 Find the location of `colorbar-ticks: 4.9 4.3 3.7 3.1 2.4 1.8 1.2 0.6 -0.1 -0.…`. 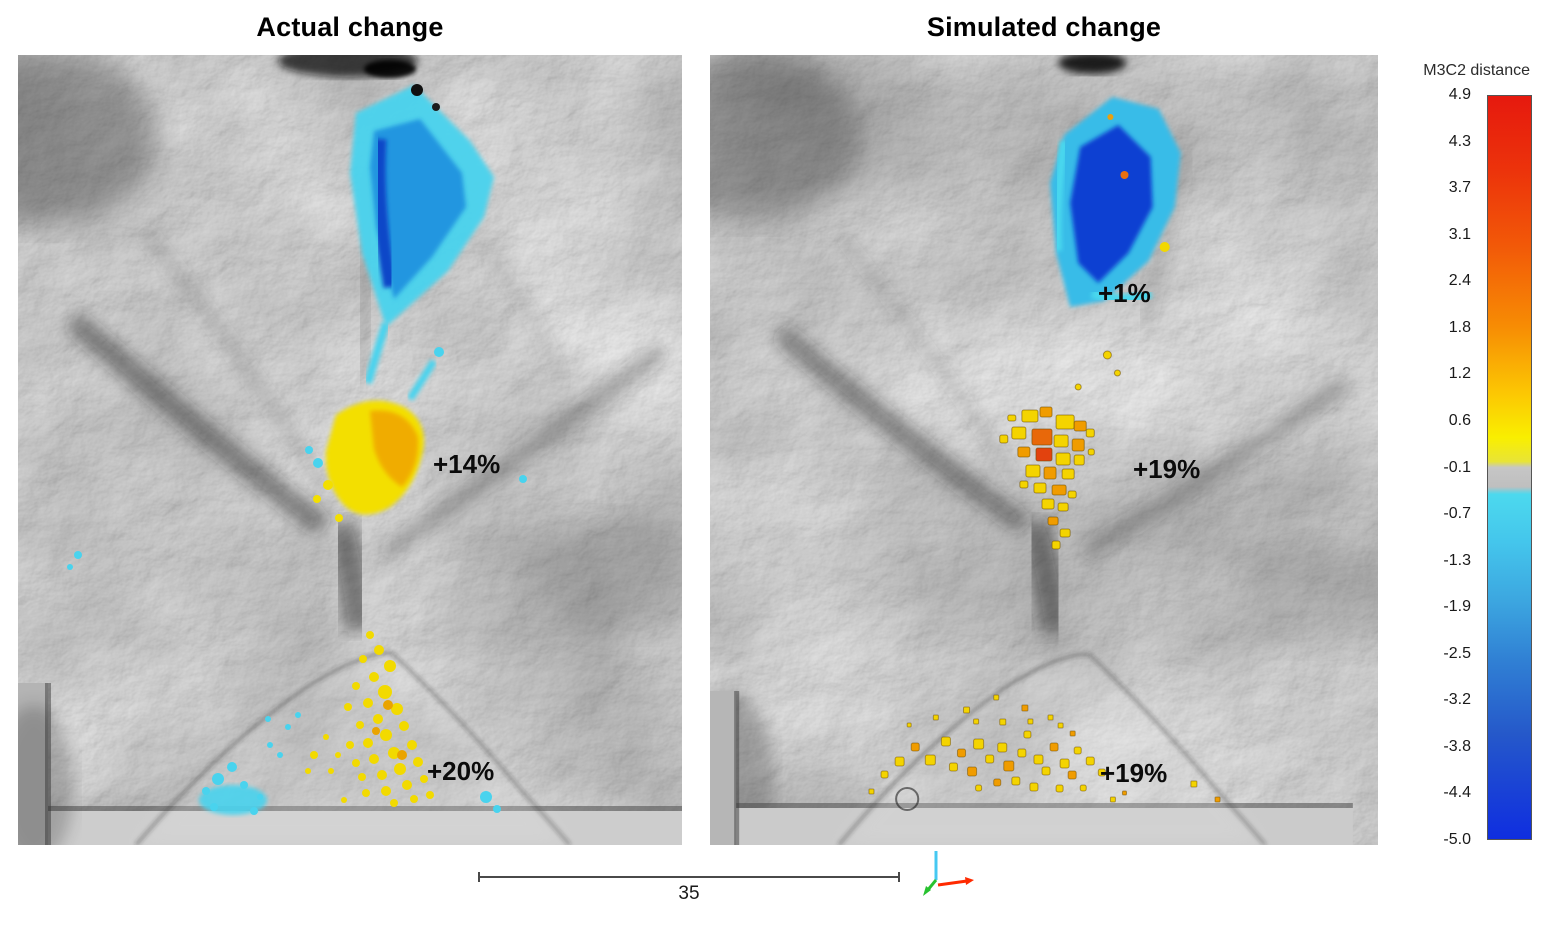

colorbar-ticks: 4.9 4.3 3.7 3.1 2.4 1.8 1.2 0.6 -0.1 -0.… is located at coordinates (1429, 467).